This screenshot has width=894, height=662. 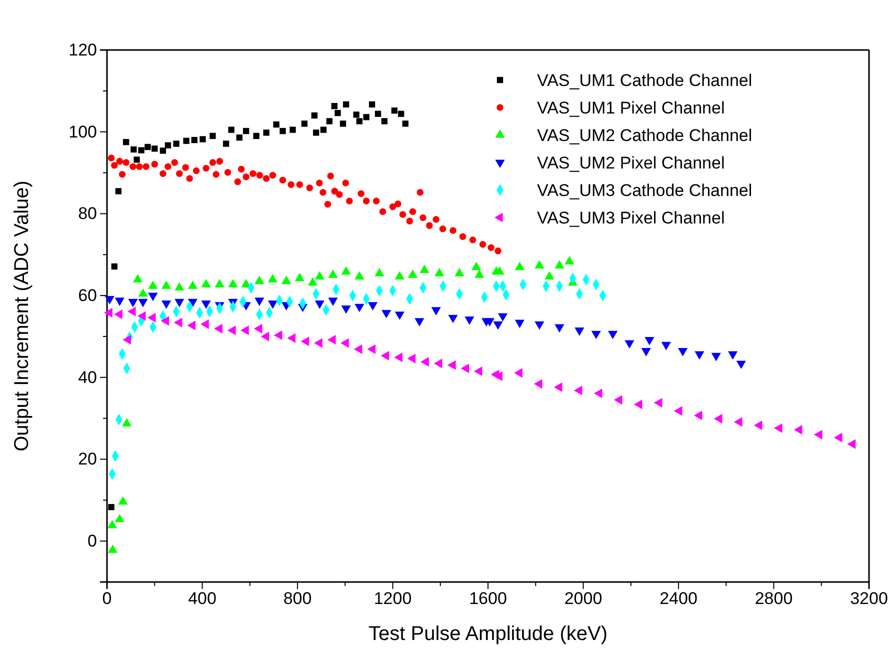 What do you see at coordinates (202, 598) in the screenshot?
I see `x-tick-label: 400` at bounding box center [202, 598].